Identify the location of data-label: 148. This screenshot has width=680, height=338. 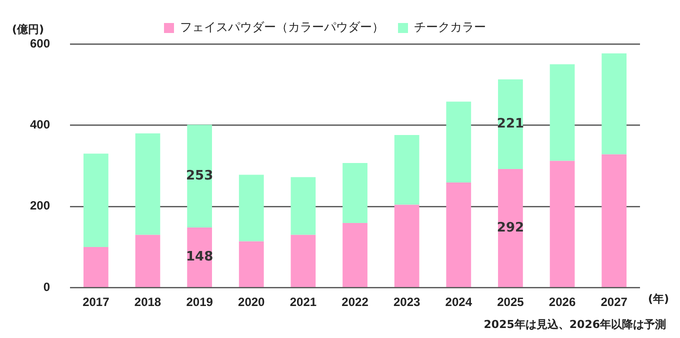
(200, 257).